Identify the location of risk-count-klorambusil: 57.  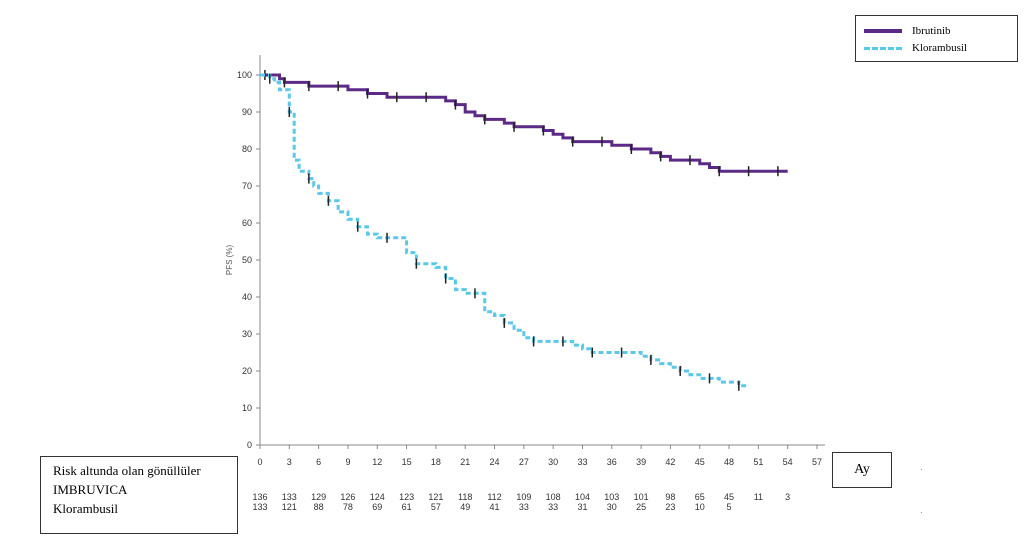
(435, 507).